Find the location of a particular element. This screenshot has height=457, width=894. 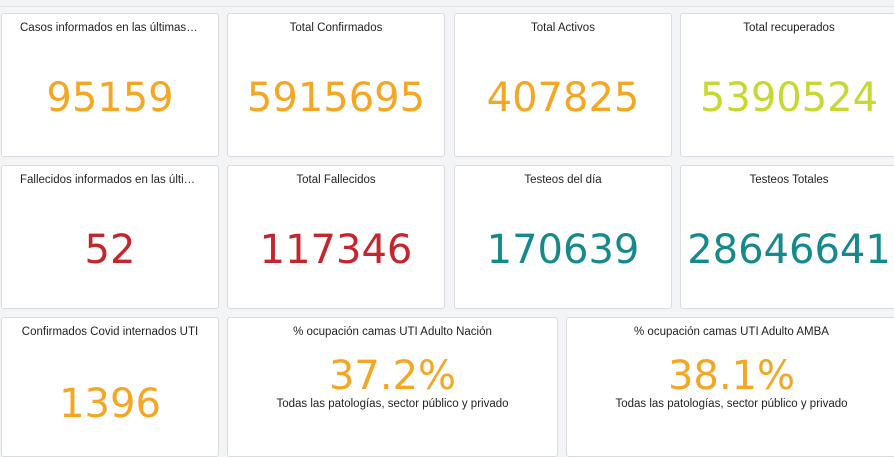

card-title: Confirmados Covid internados UTI is located at coordinates (110, 332).